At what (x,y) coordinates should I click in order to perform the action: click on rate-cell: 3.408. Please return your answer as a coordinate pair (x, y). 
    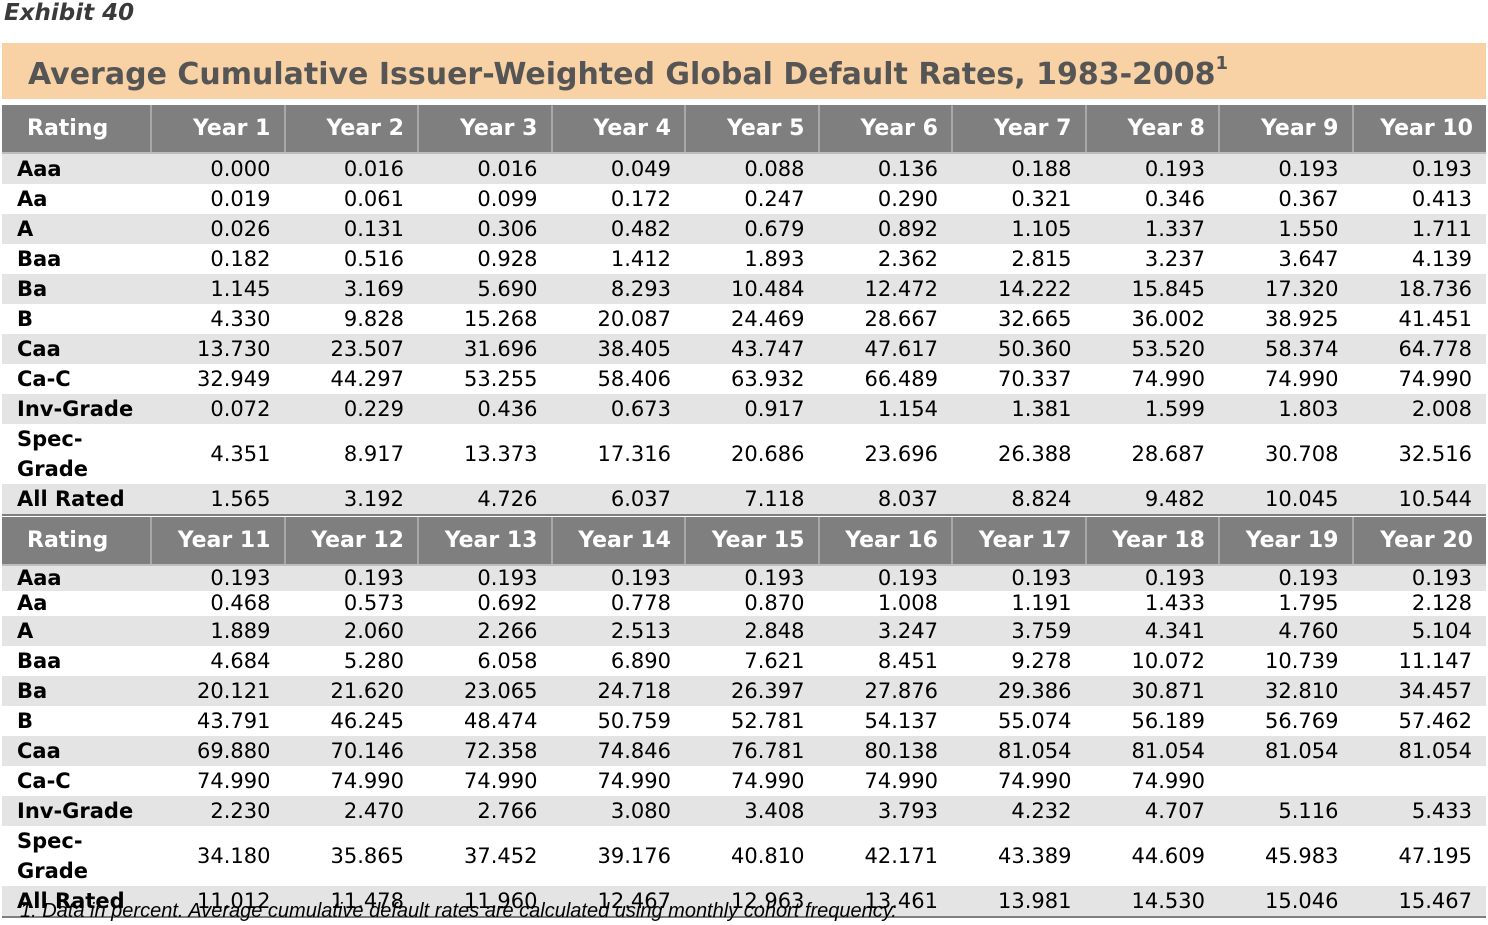
    Looking at the image, I should click on (752, 811).